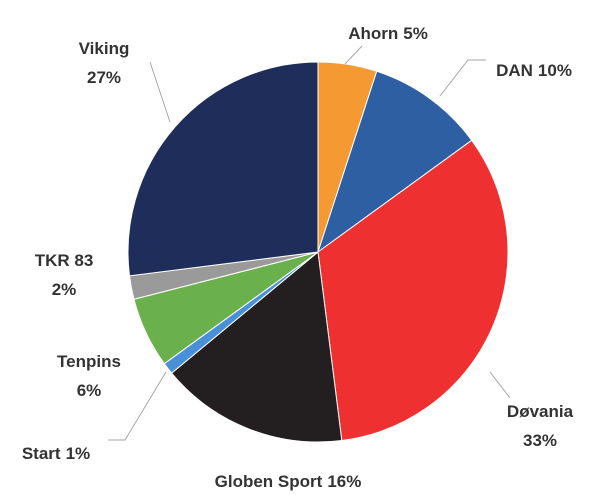 This screenshot has width=591, height=495. Describe the element at coordinates (104, 48) in the screenshot. I see `slice-name: Viking` at that location.